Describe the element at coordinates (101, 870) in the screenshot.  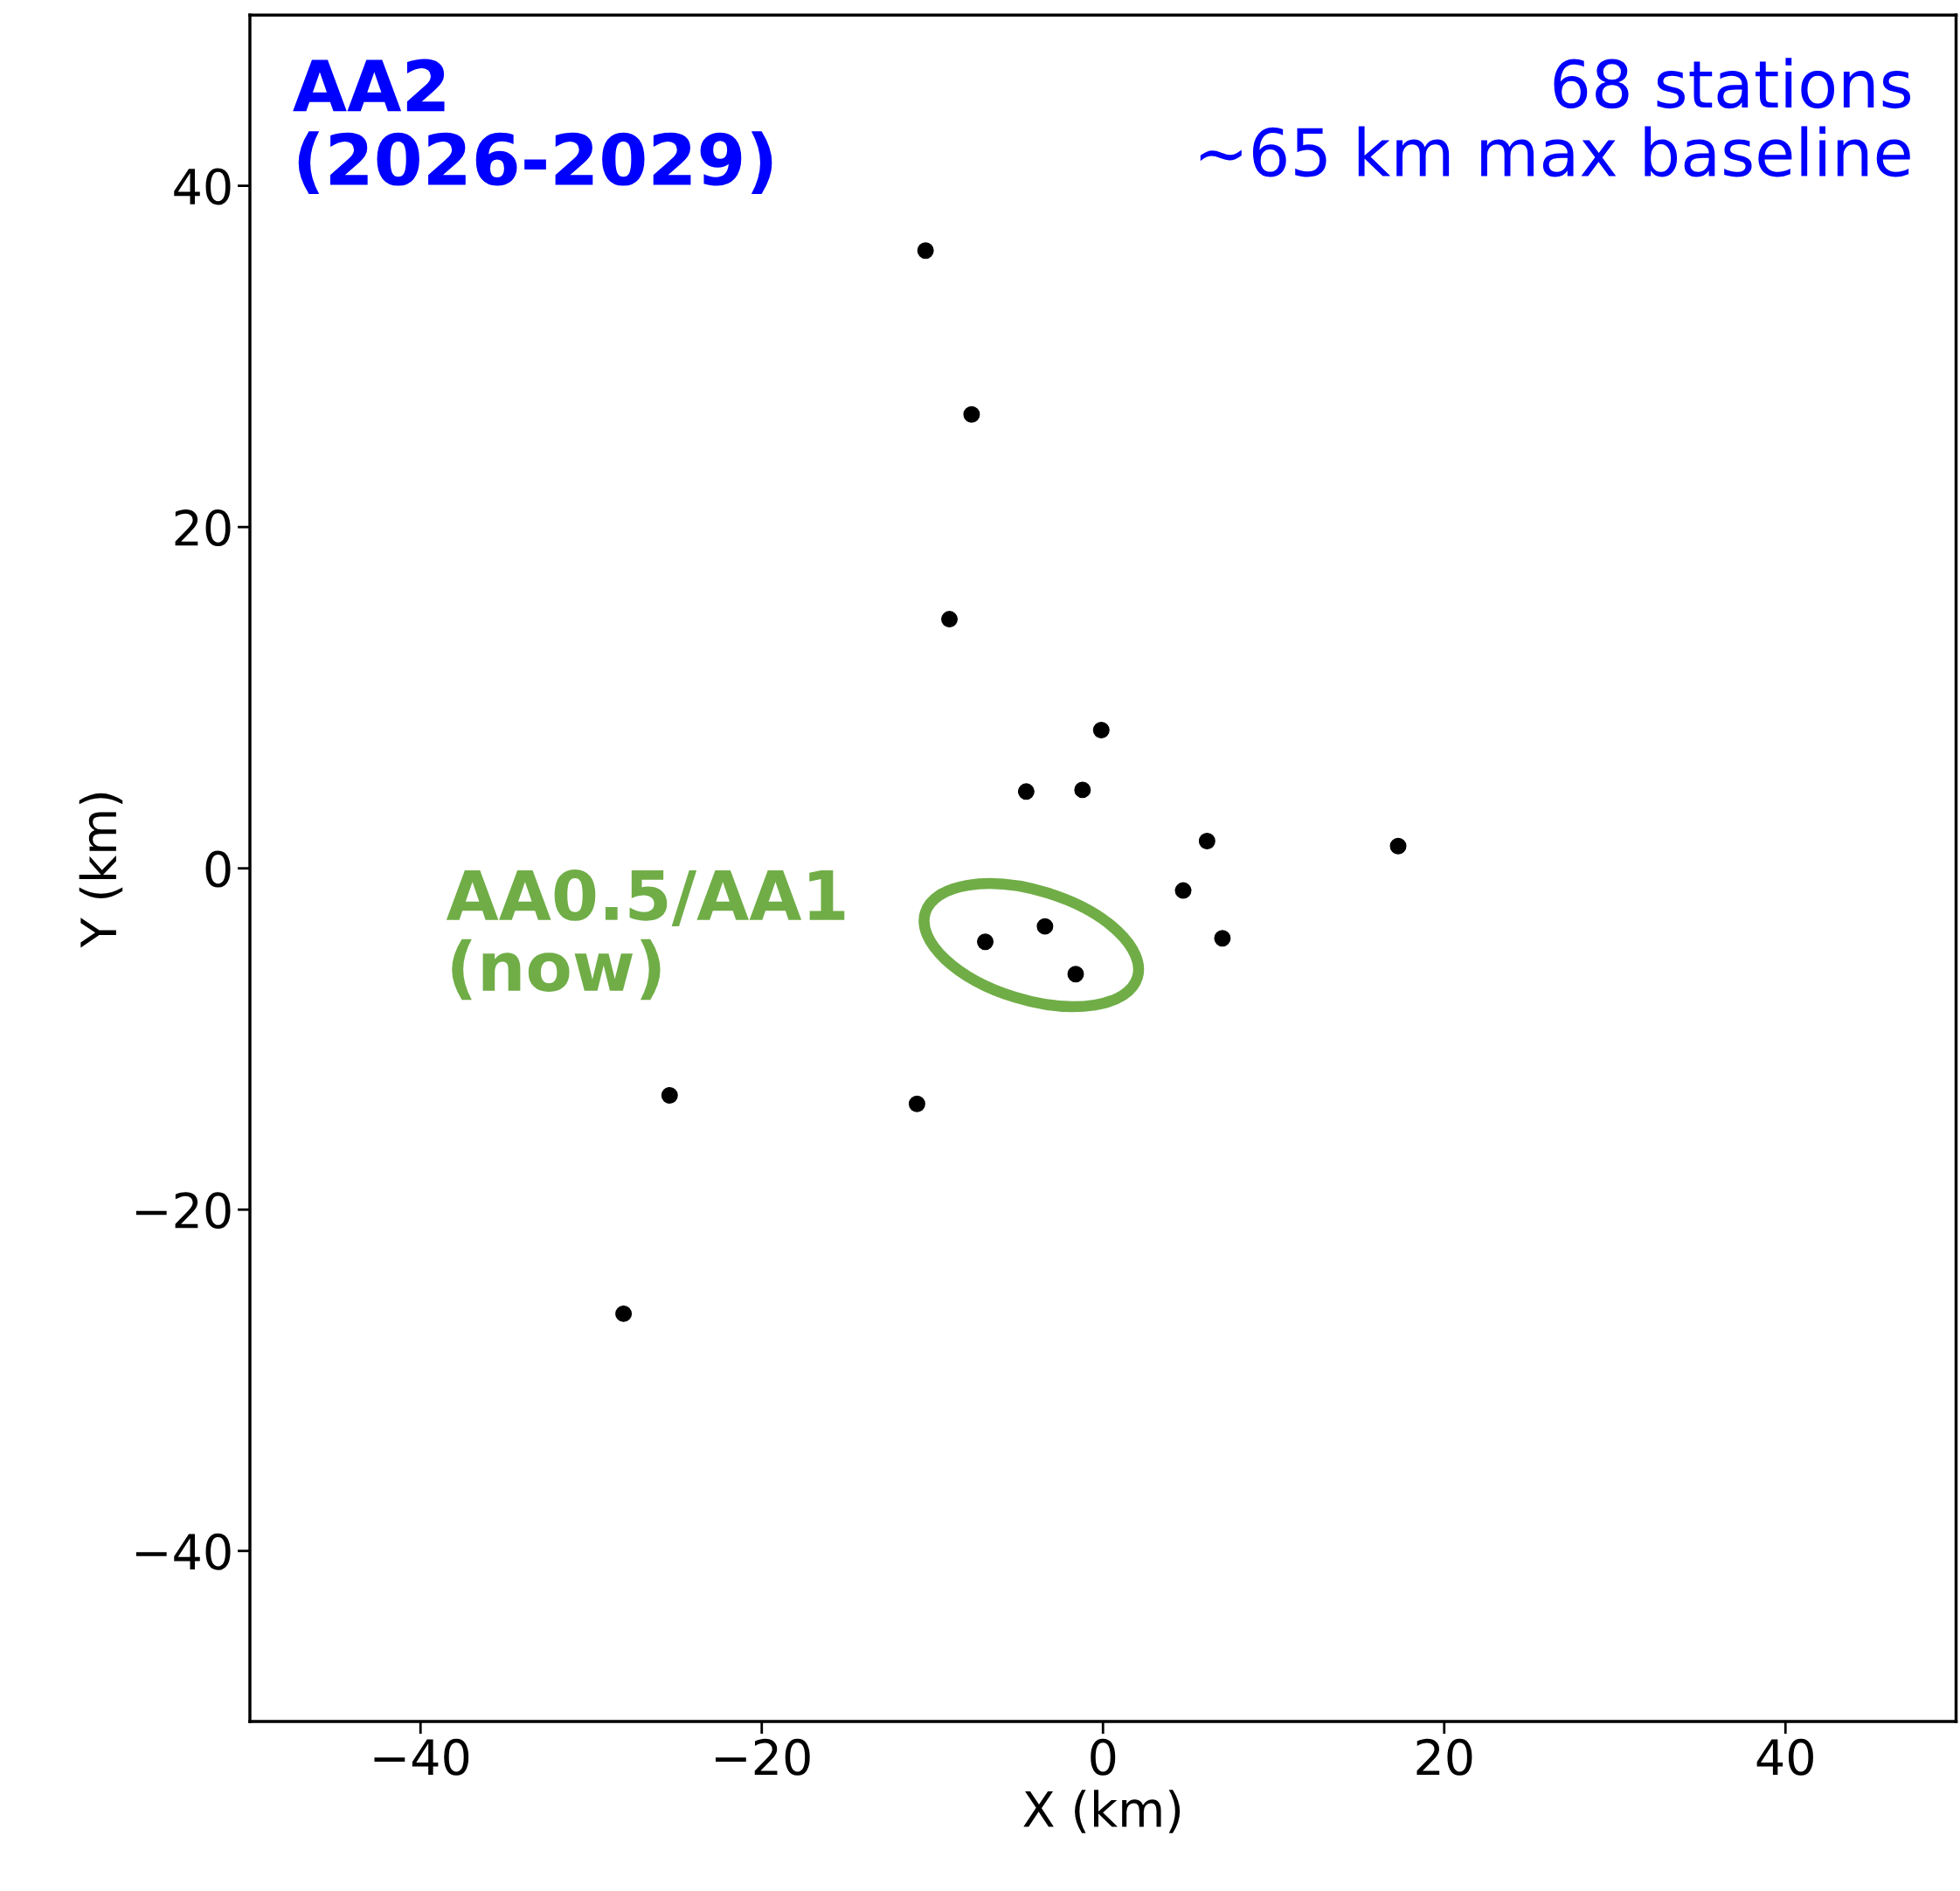
I see `y-axis-title: Y (km)` at that location.